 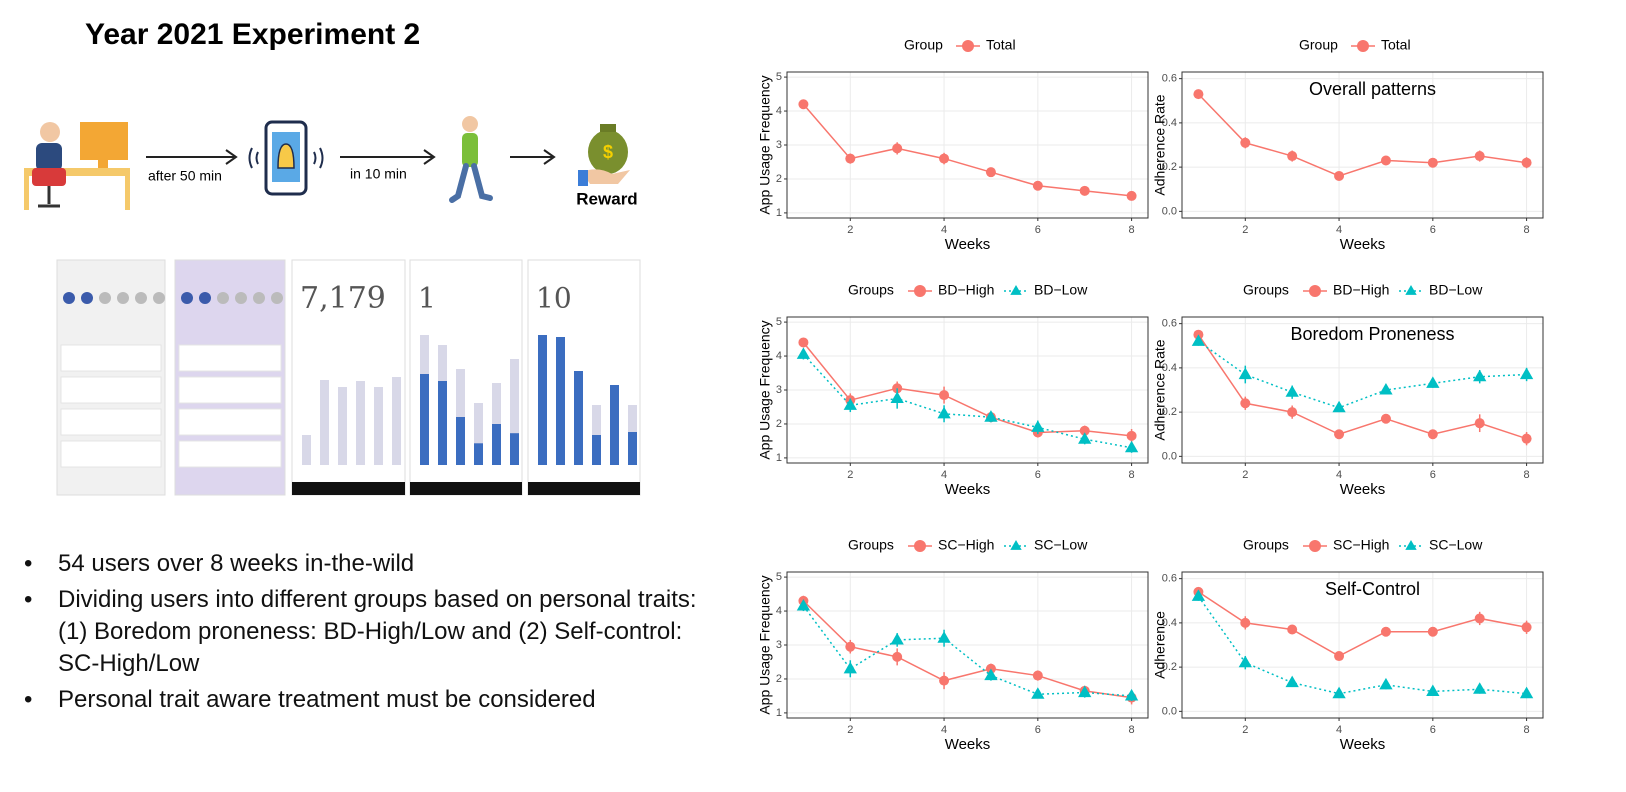 What do you see at coordinates (606, 198) in the screenshot?
I see `flow-label: Reward` at bounding box center [606, 198].